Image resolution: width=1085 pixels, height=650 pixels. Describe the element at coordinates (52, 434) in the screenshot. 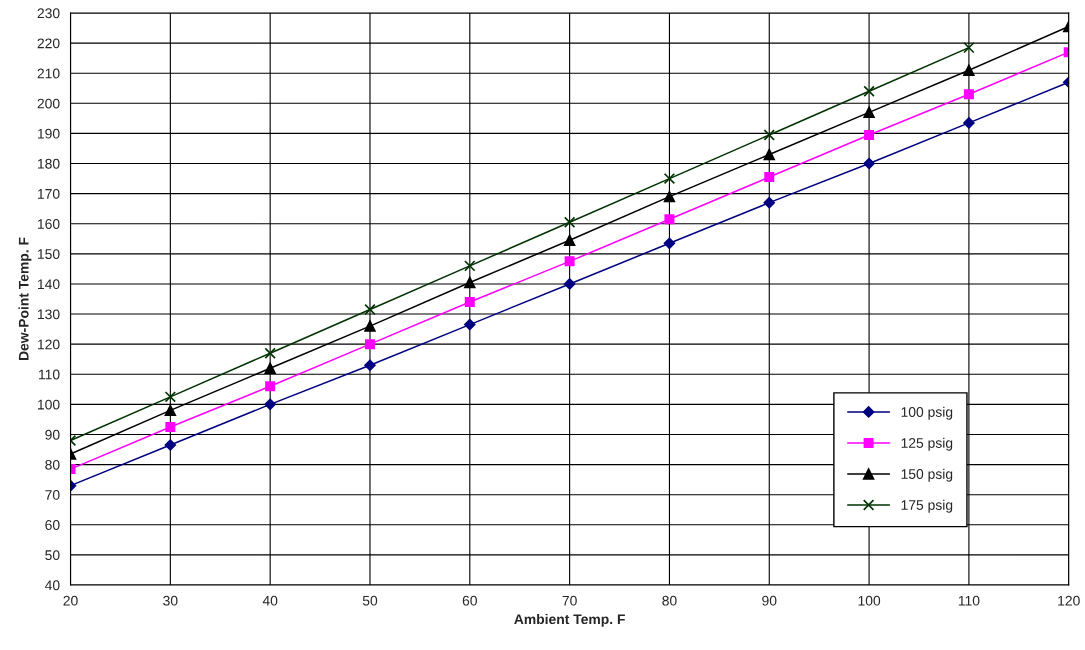

I see `y-tick-label: 90` at that location.